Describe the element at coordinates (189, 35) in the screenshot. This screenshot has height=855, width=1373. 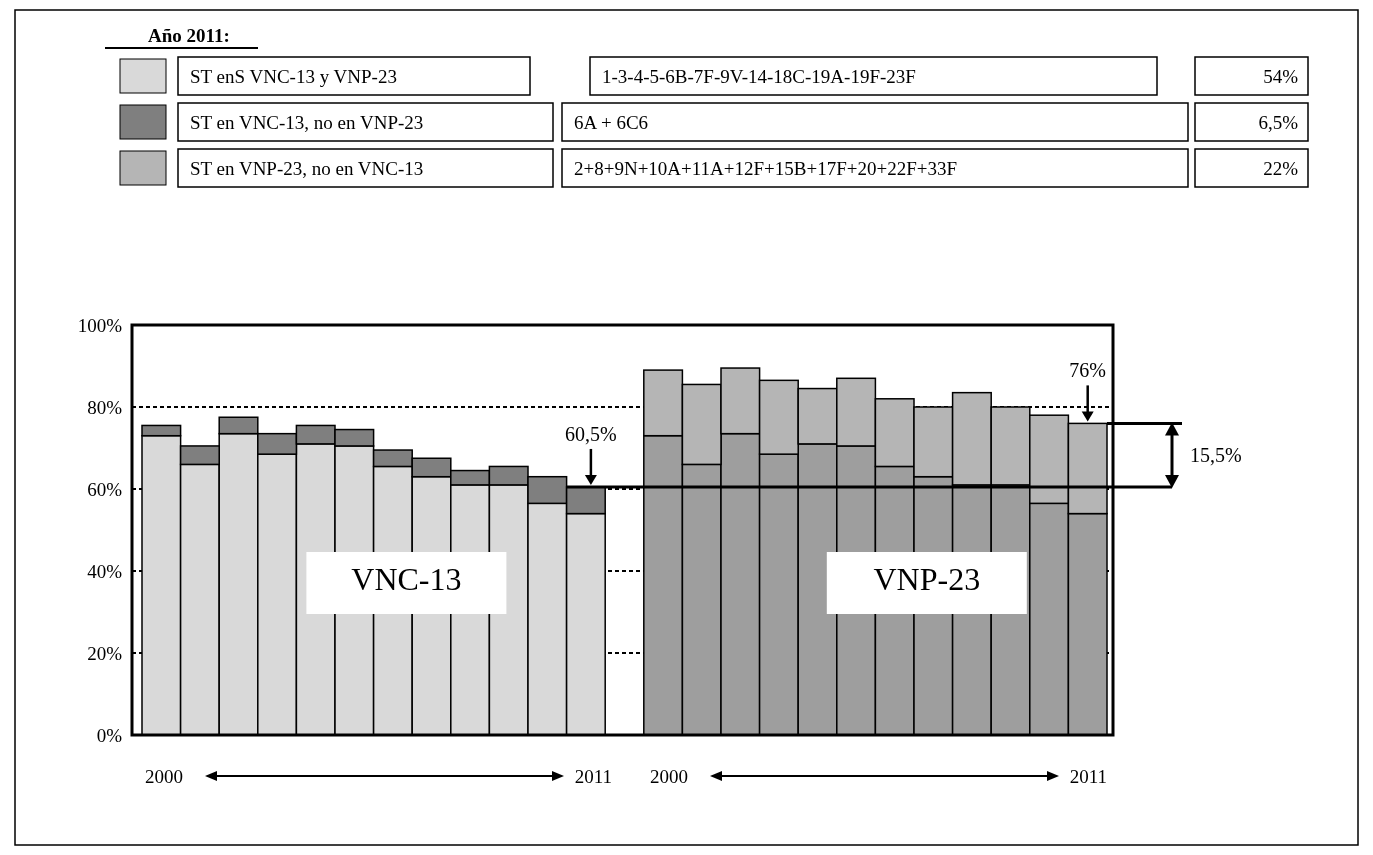
I see `chart-title: Año 2011:` at that location.